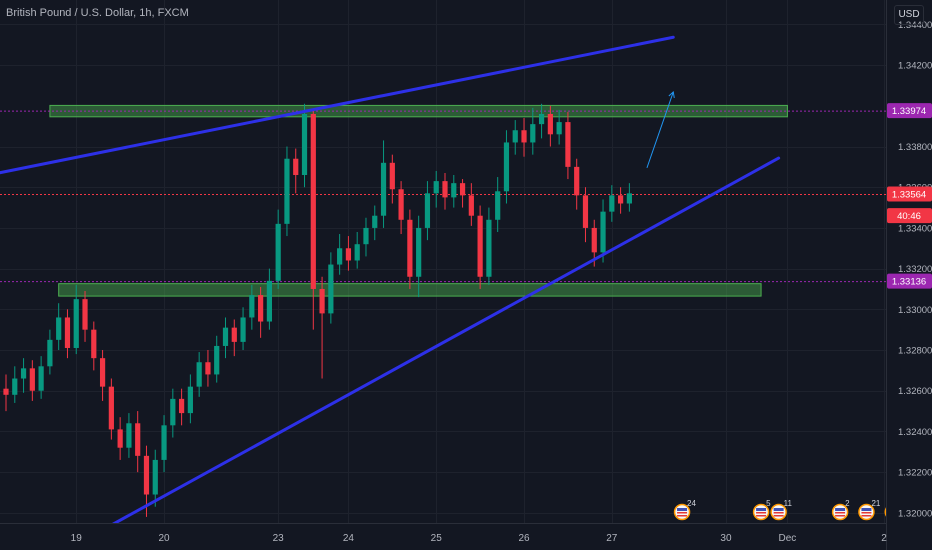 The height and width of the screenshot is (550, 932). I want to click on event-count: 24, so click(691, 503).